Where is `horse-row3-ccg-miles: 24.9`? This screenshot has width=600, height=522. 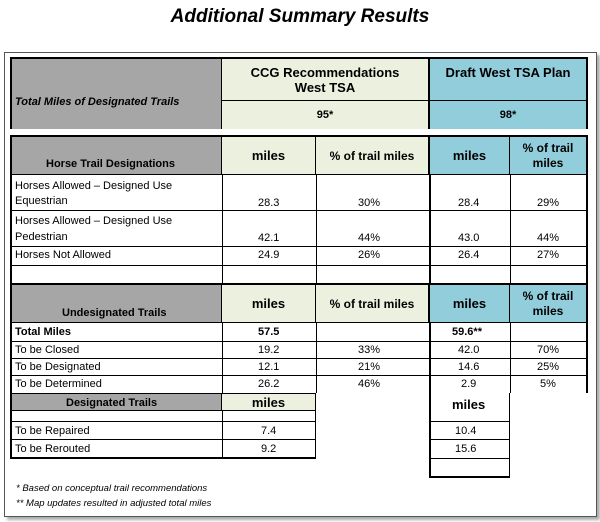
horse-row3-ccg-miles: 24.9 is located at coordinates (269, 255).